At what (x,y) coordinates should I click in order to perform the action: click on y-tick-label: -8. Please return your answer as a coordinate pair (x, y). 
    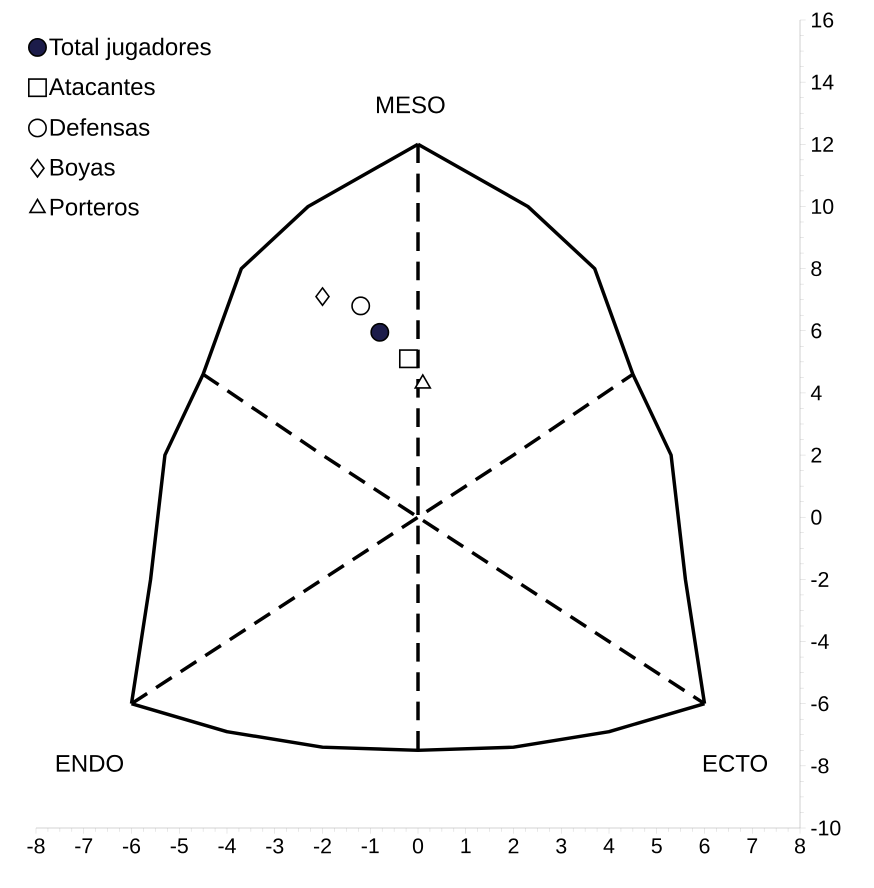
    Looking at the image, I should click on (819, 766).